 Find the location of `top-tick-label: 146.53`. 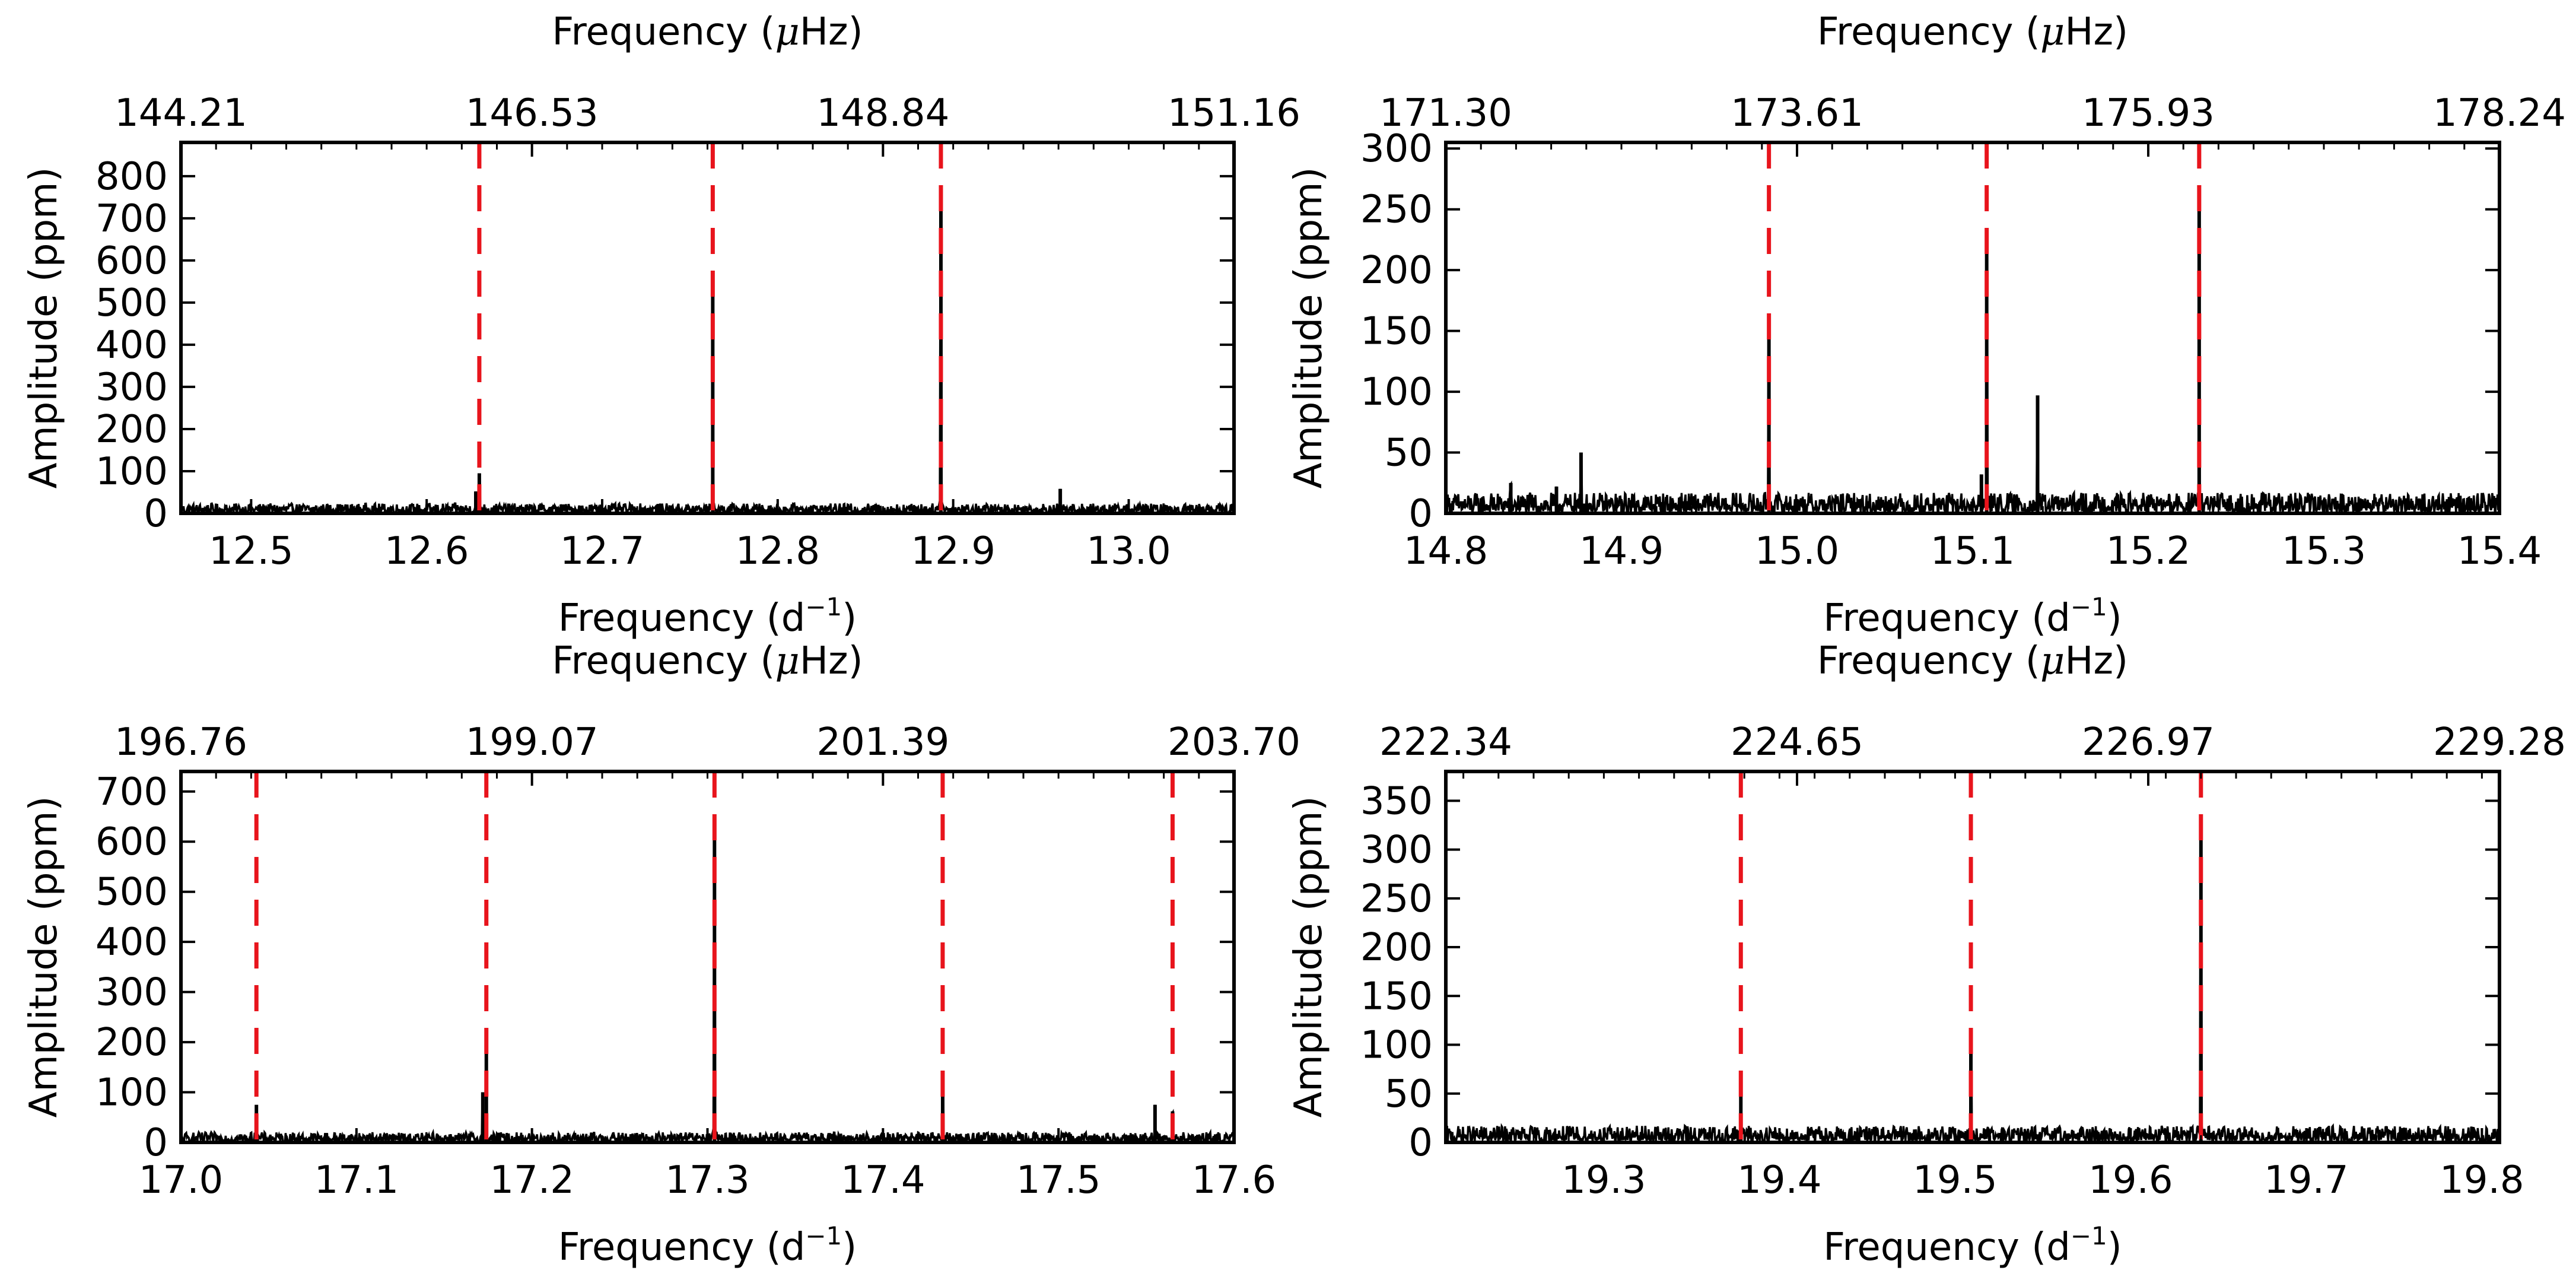

top-tick-label: 146.53 is located at coordinates (532, 113).